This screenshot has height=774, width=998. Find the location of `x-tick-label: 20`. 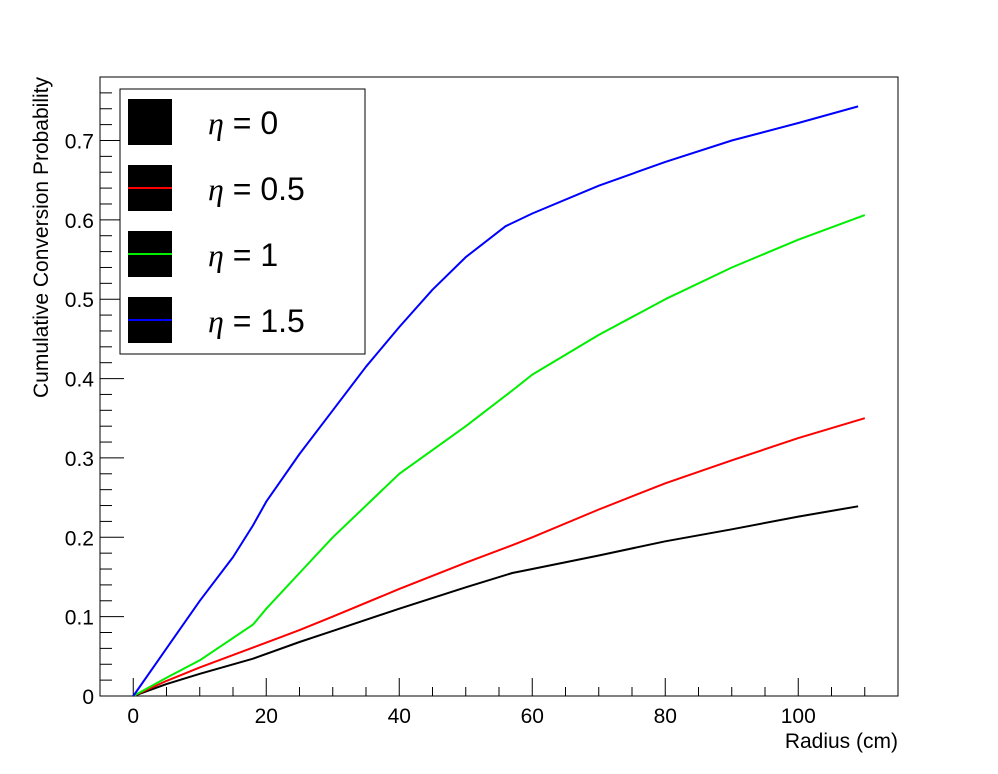

x-tick-label: 20 is located at coordinates (266, 716).